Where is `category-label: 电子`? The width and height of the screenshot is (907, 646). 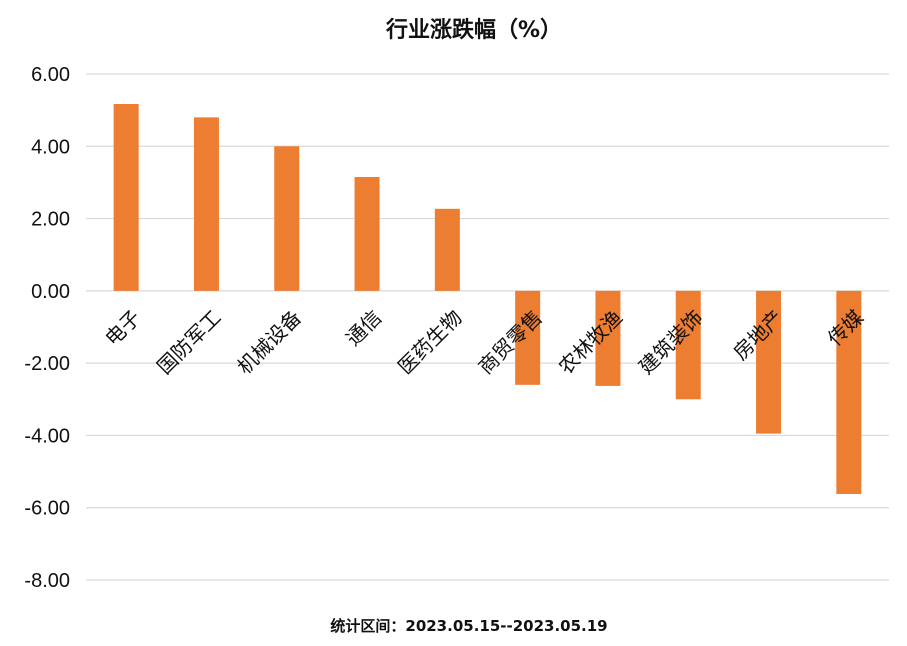
category-label: 电子 is located at coordinates (122, 327).